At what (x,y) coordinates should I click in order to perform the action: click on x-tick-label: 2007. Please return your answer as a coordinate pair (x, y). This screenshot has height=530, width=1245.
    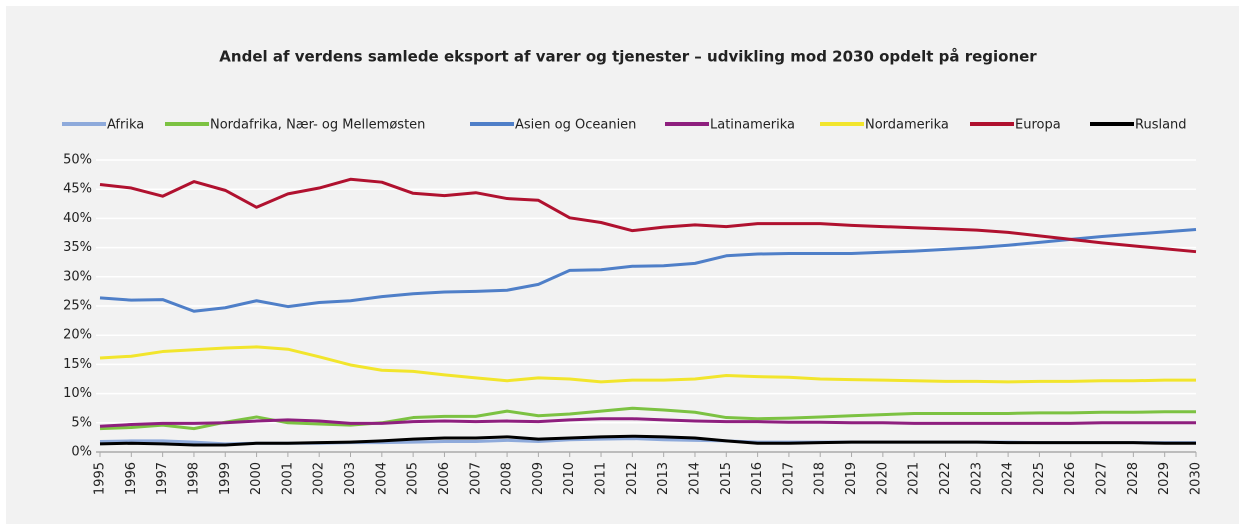
    Looking at the image, I should click on (475, 478).